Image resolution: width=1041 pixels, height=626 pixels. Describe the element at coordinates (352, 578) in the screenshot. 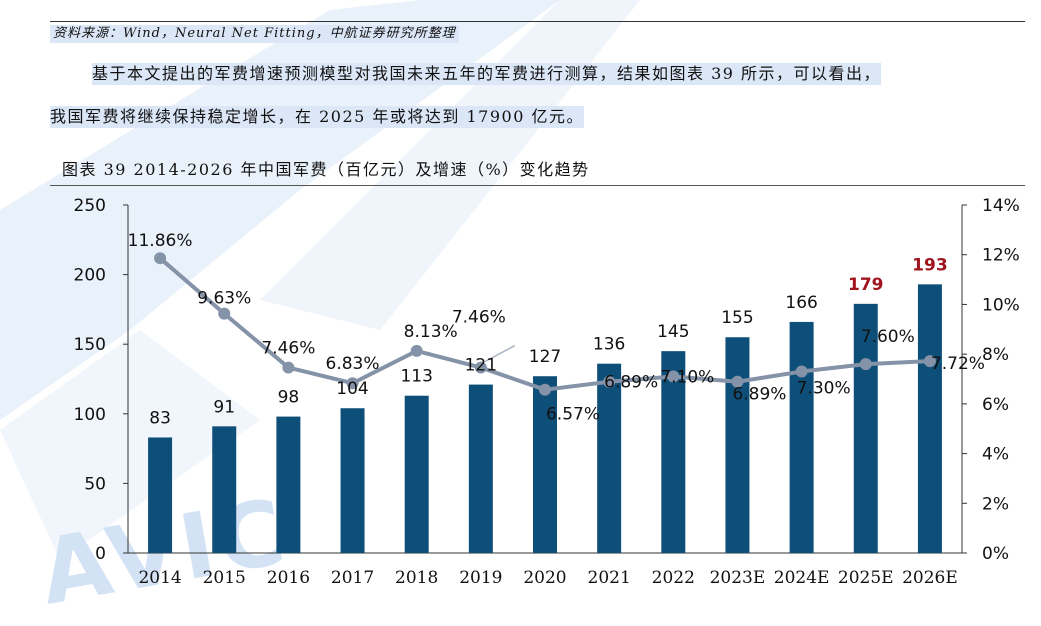

I see `x-tick-label: 2017` at that location.